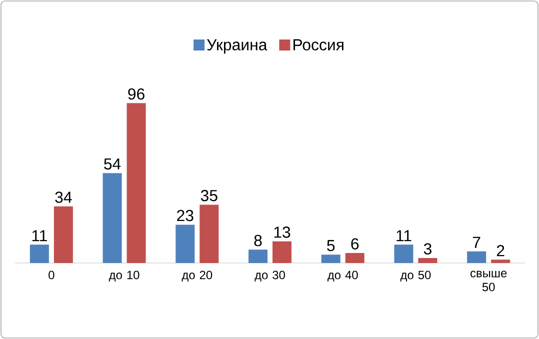  Describe the element at coordinates (415, 276) in the screenshot. I see `x-tick-label: до 50` at that location.